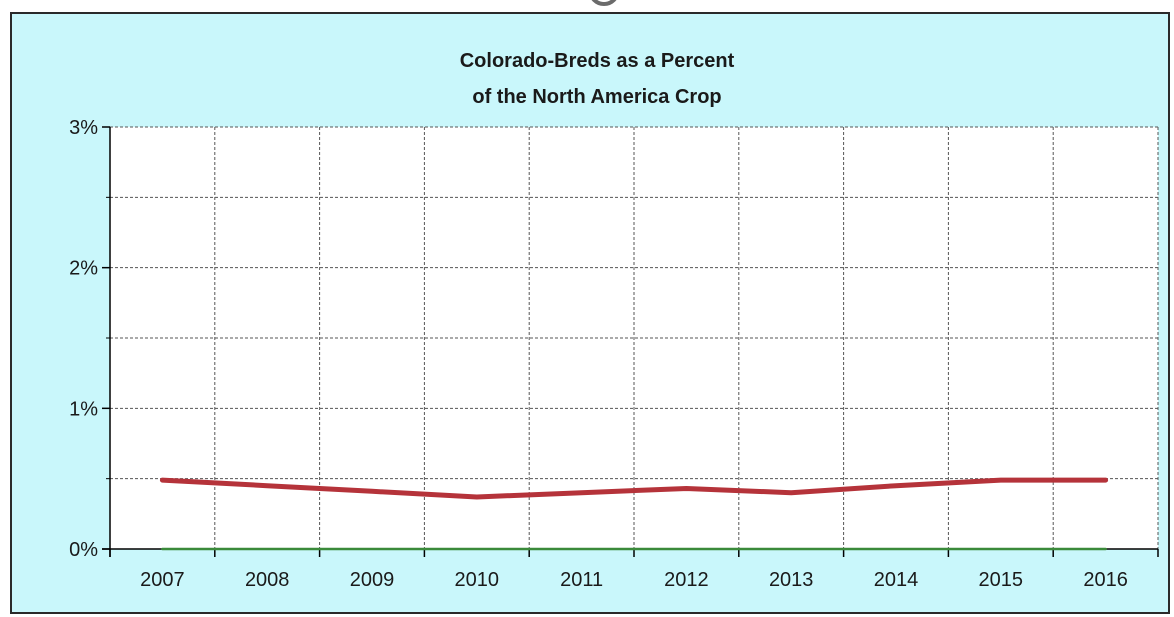  I want to click on y-tick-label: 2%, so click(83, 269).